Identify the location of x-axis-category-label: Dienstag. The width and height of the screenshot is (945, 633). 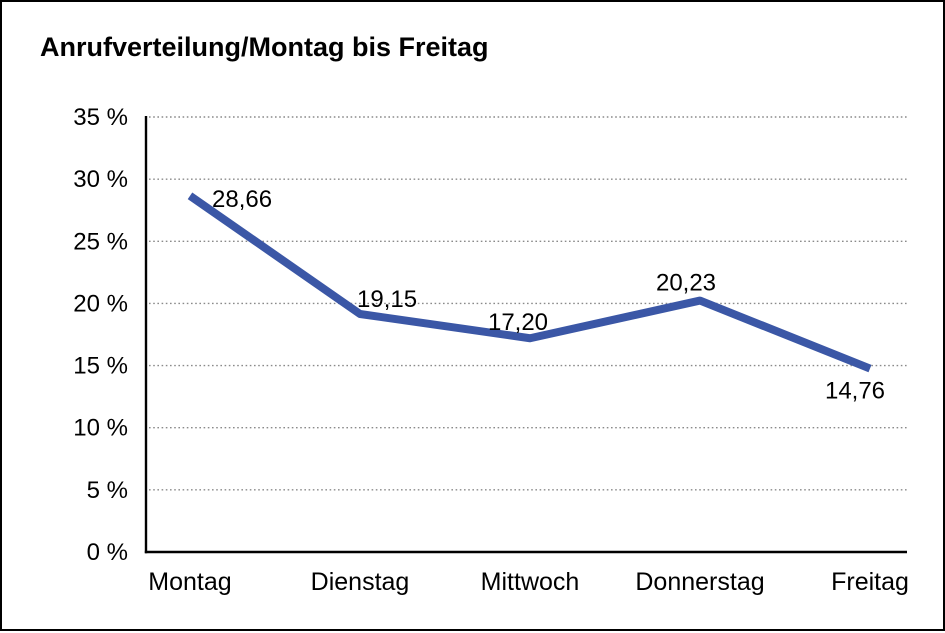
(360, 582).